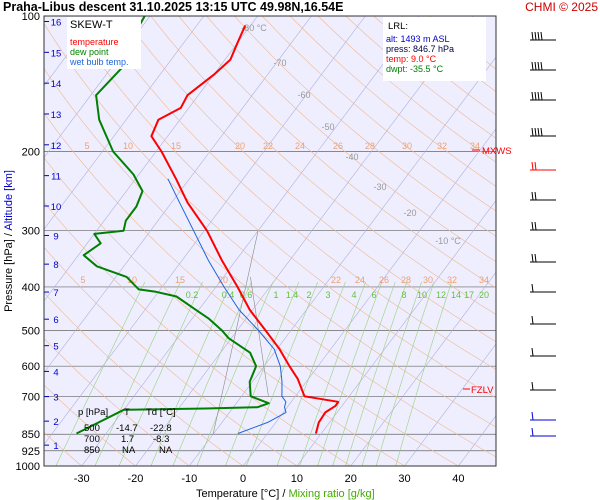 The height and width of the screenshot is (500, 600). I want to click on temperature-tick-label: 40, so click(458, 479).